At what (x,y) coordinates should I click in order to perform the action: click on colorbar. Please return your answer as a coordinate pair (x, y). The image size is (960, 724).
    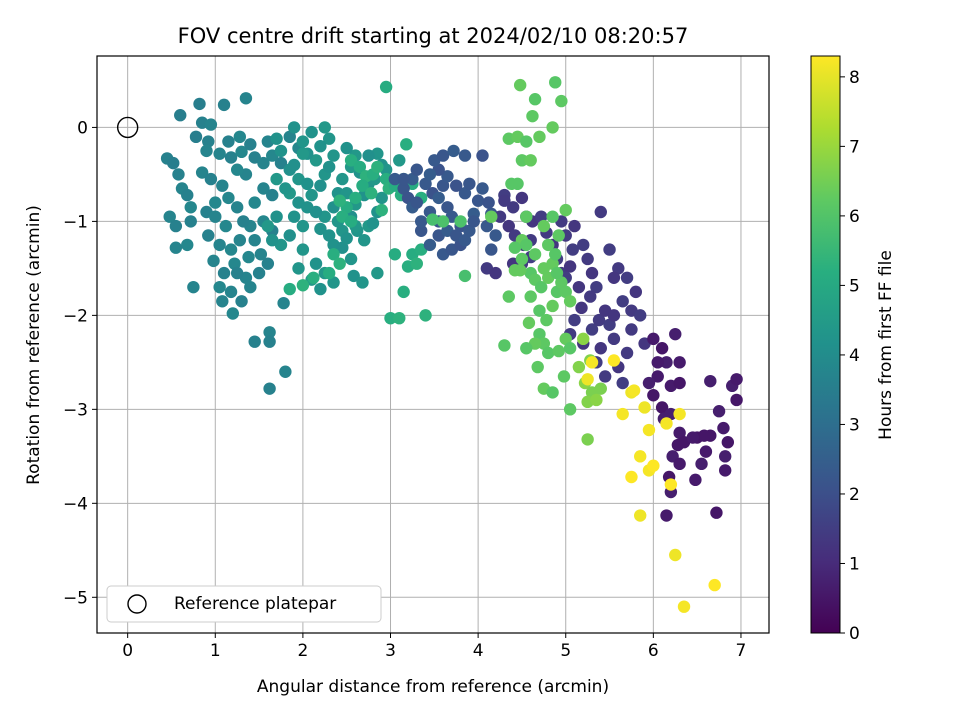
    Looking at the image, I should click on (825, 344).